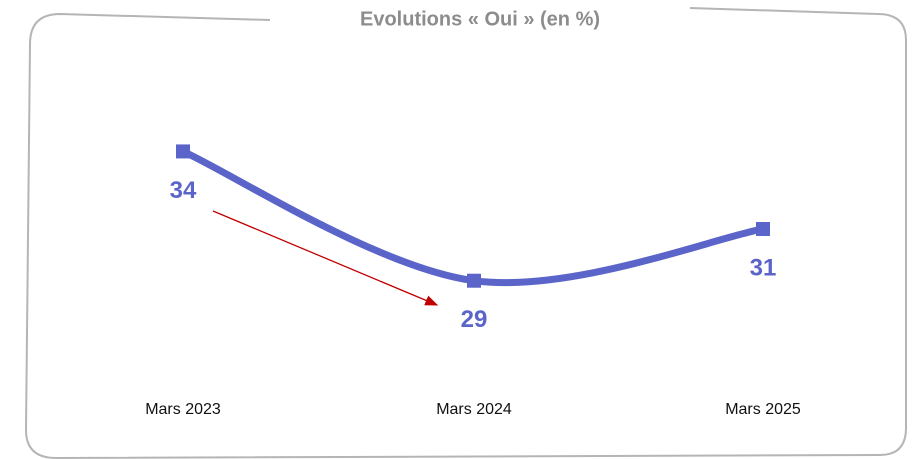  Describe the element at coordinates (474, 409) in the screenshot. I see `x-tick-label: Mars 2024` at that location.